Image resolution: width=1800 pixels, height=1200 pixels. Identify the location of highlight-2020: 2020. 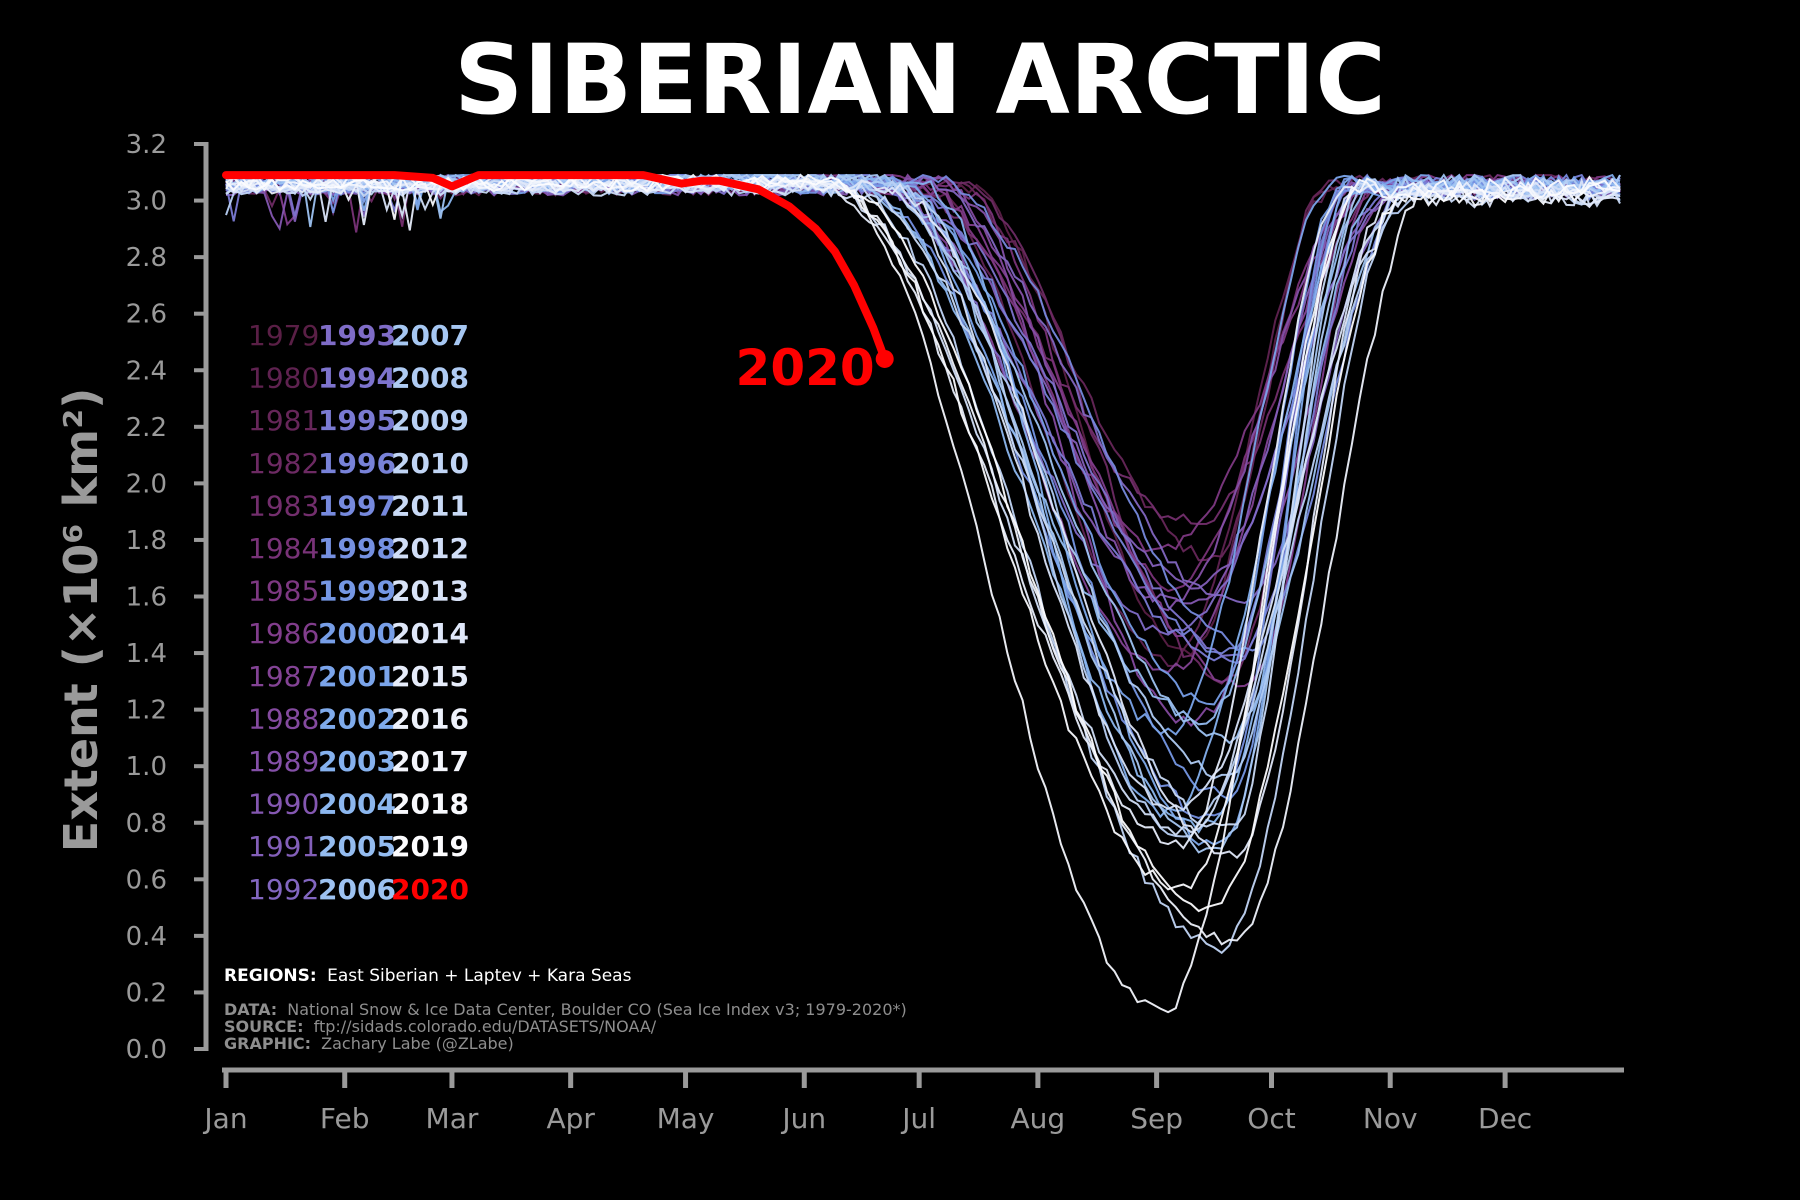
(558, 284).